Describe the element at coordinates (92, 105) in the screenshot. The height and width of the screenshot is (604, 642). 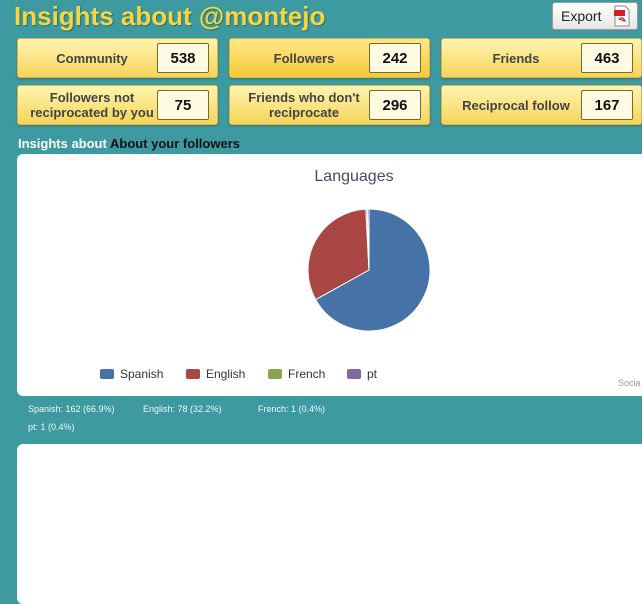
I see `stat-label: Followers not reciprocated by you` at that location.